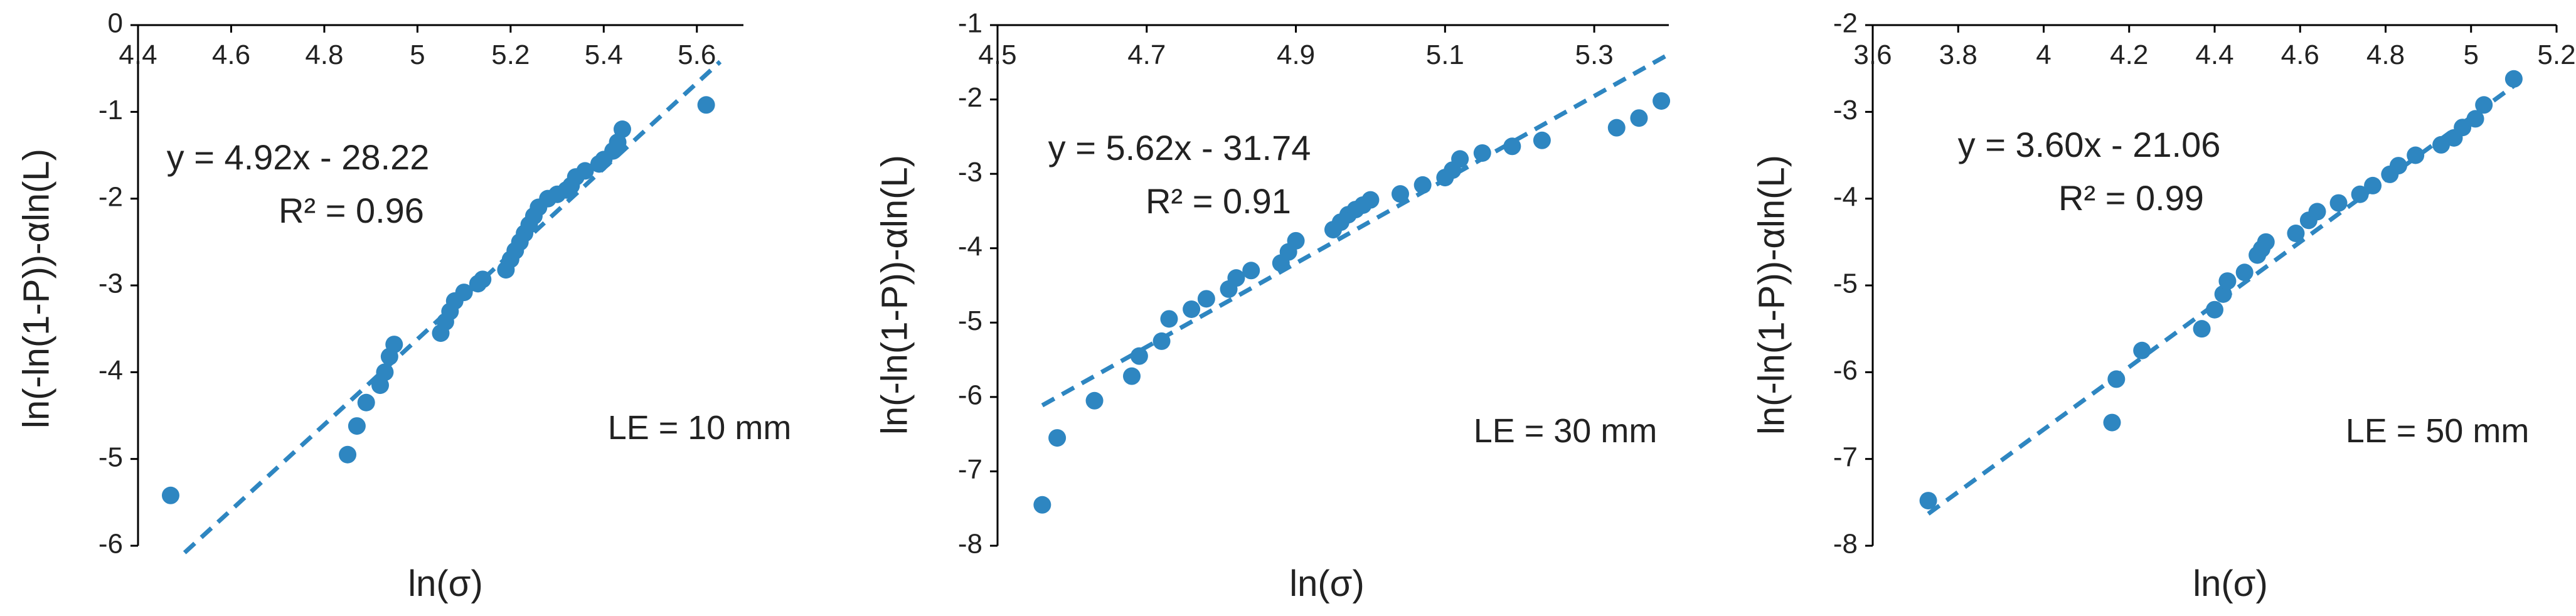 The width and height of the screenshot is (2576, 616). Describe the element at coordinates (2044, 55) in the screenshot. I see `x-tick-label: 4` at that location.